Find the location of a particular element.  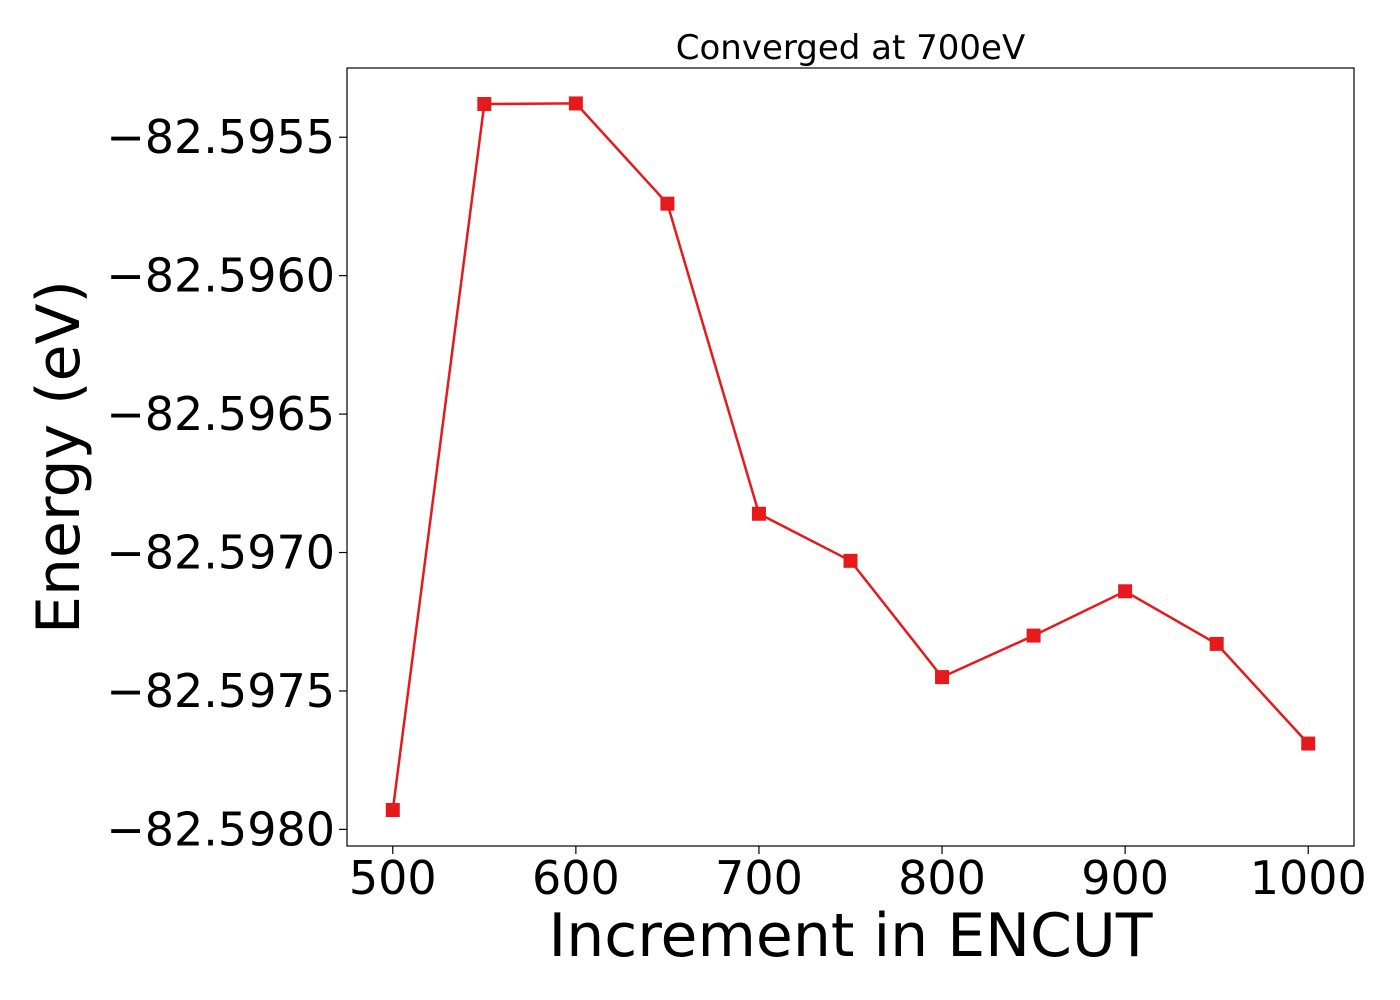

x-tick-label: 600 is located at coordinates (576, 878).